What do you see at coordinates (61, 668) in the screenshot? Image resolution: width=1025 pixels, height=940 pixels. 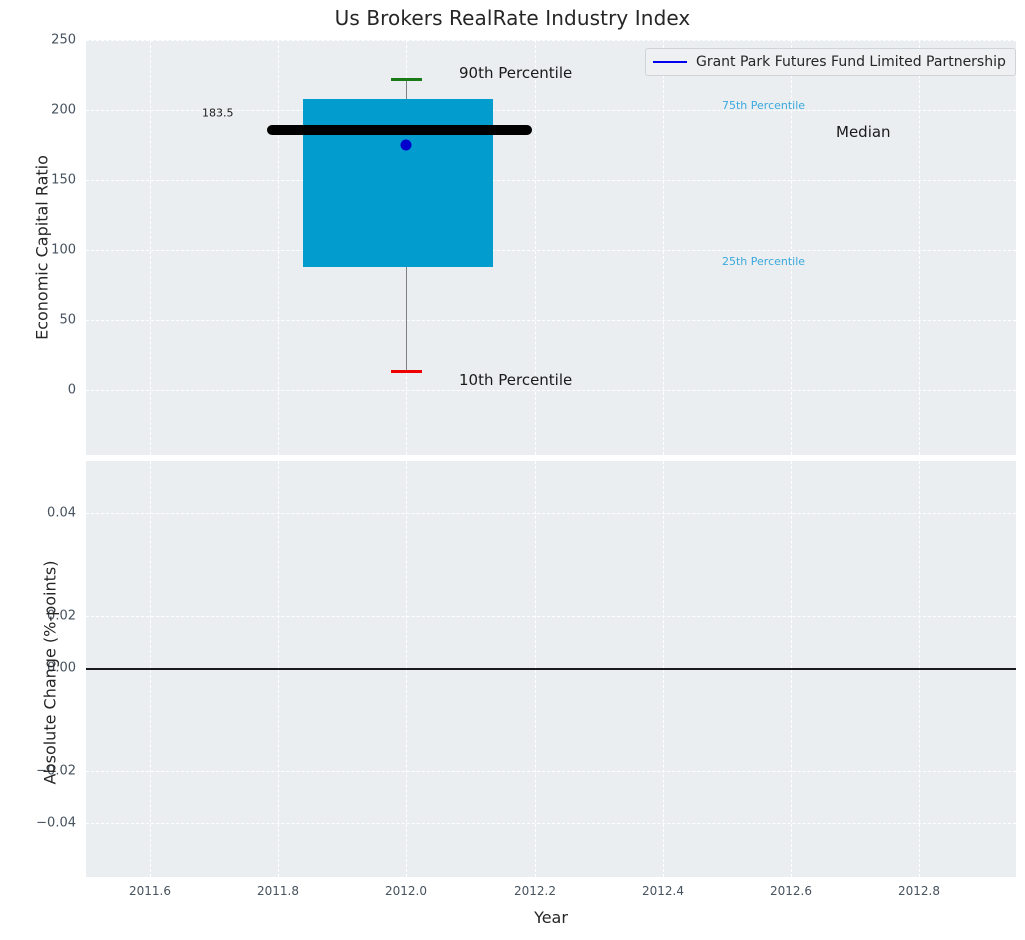 I see `ytick-bottom-000: 0.00` at bounding box center [61, 668].